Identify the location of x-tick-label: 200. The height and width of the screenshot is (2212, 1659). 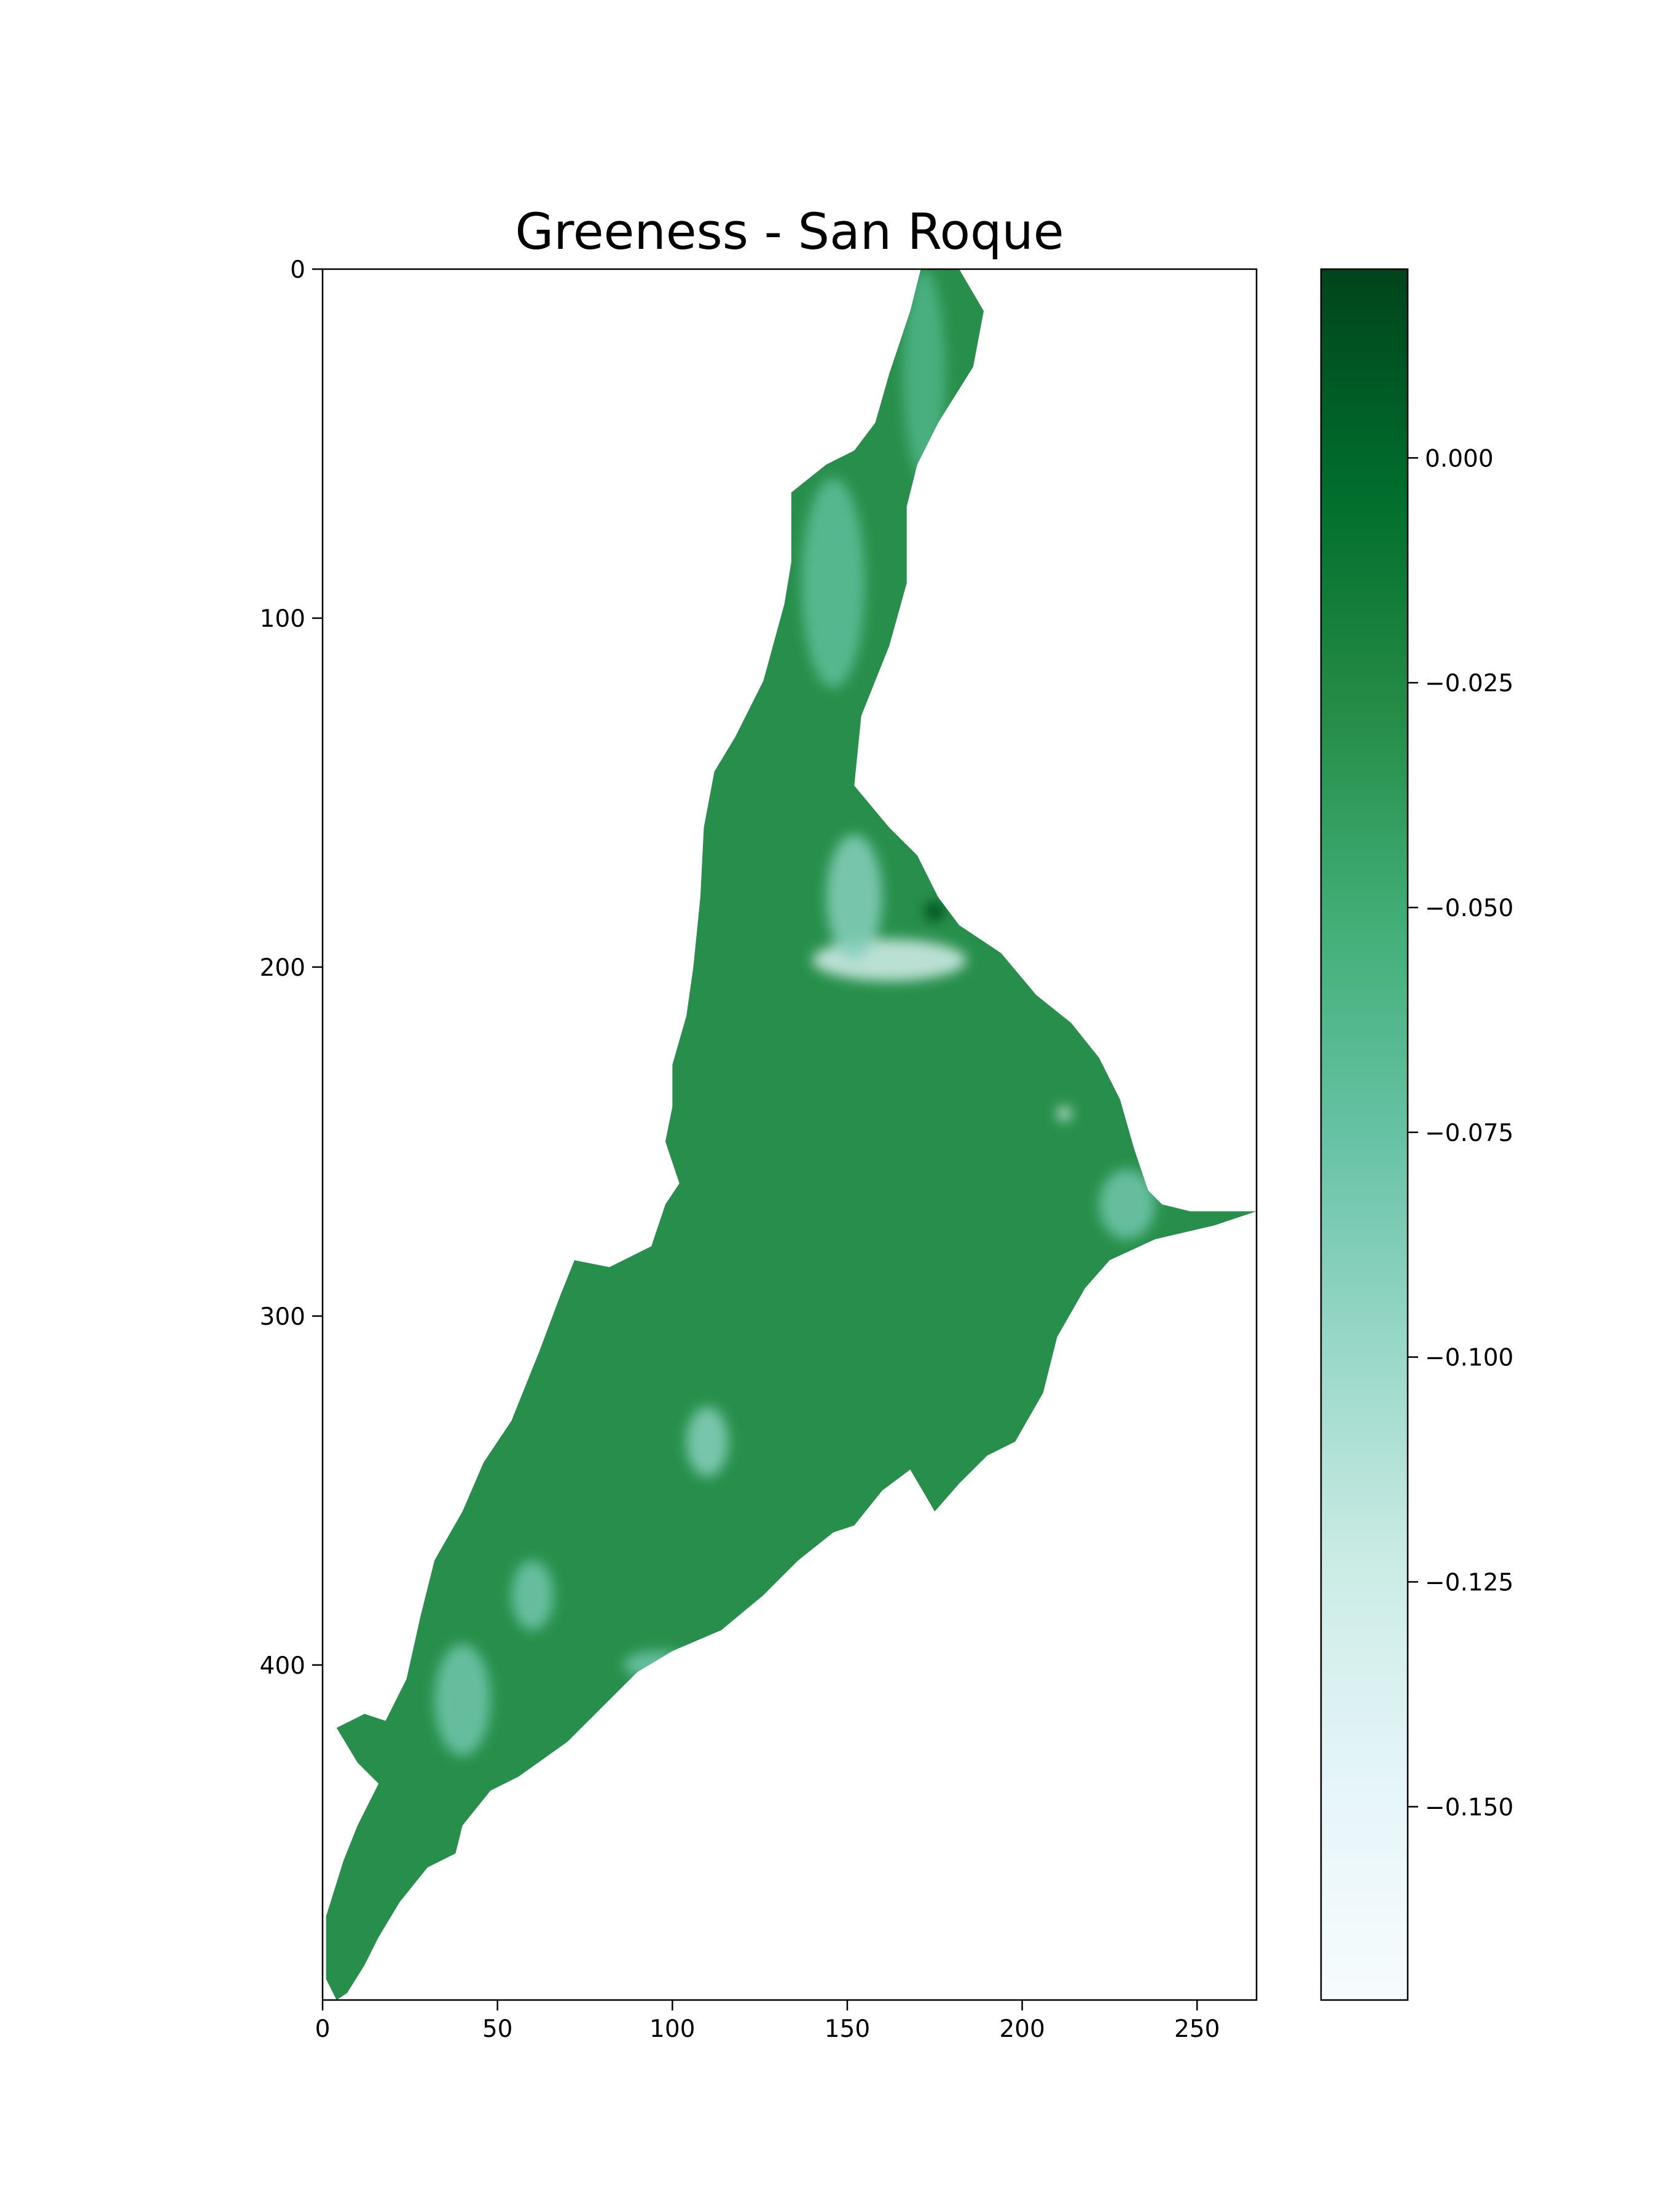
(1022, 2029).